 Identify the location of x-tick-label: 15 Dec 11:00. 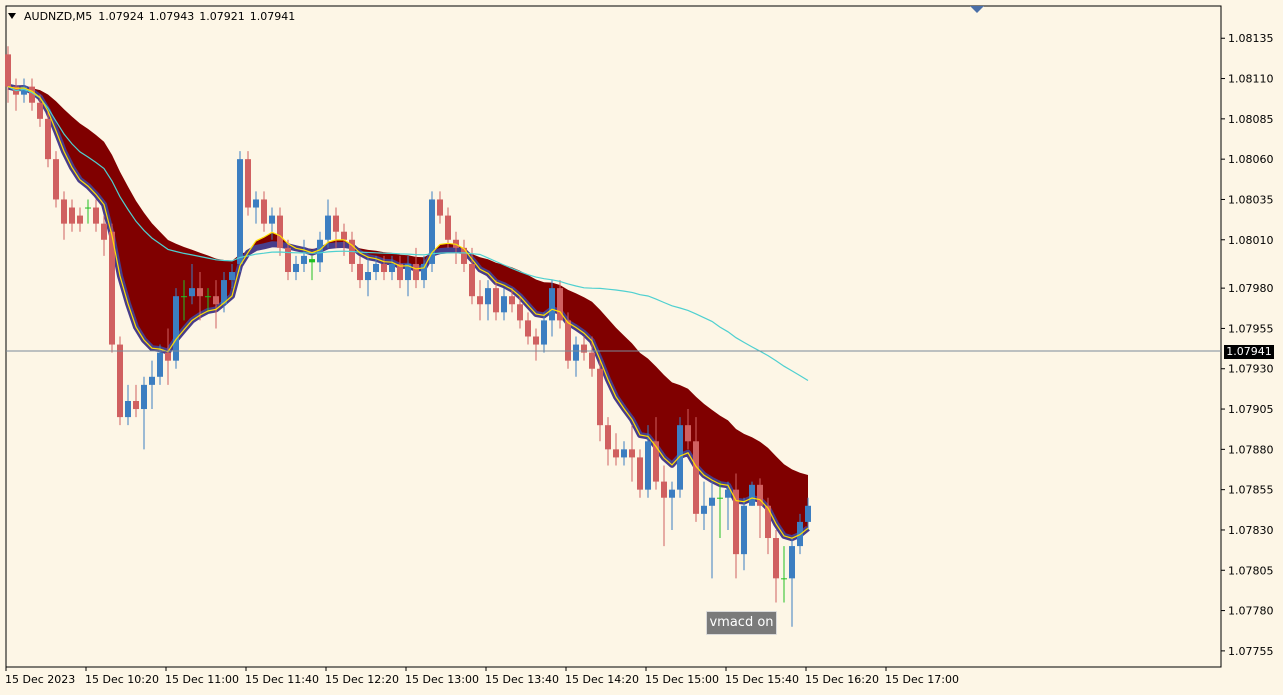
(202, 679).